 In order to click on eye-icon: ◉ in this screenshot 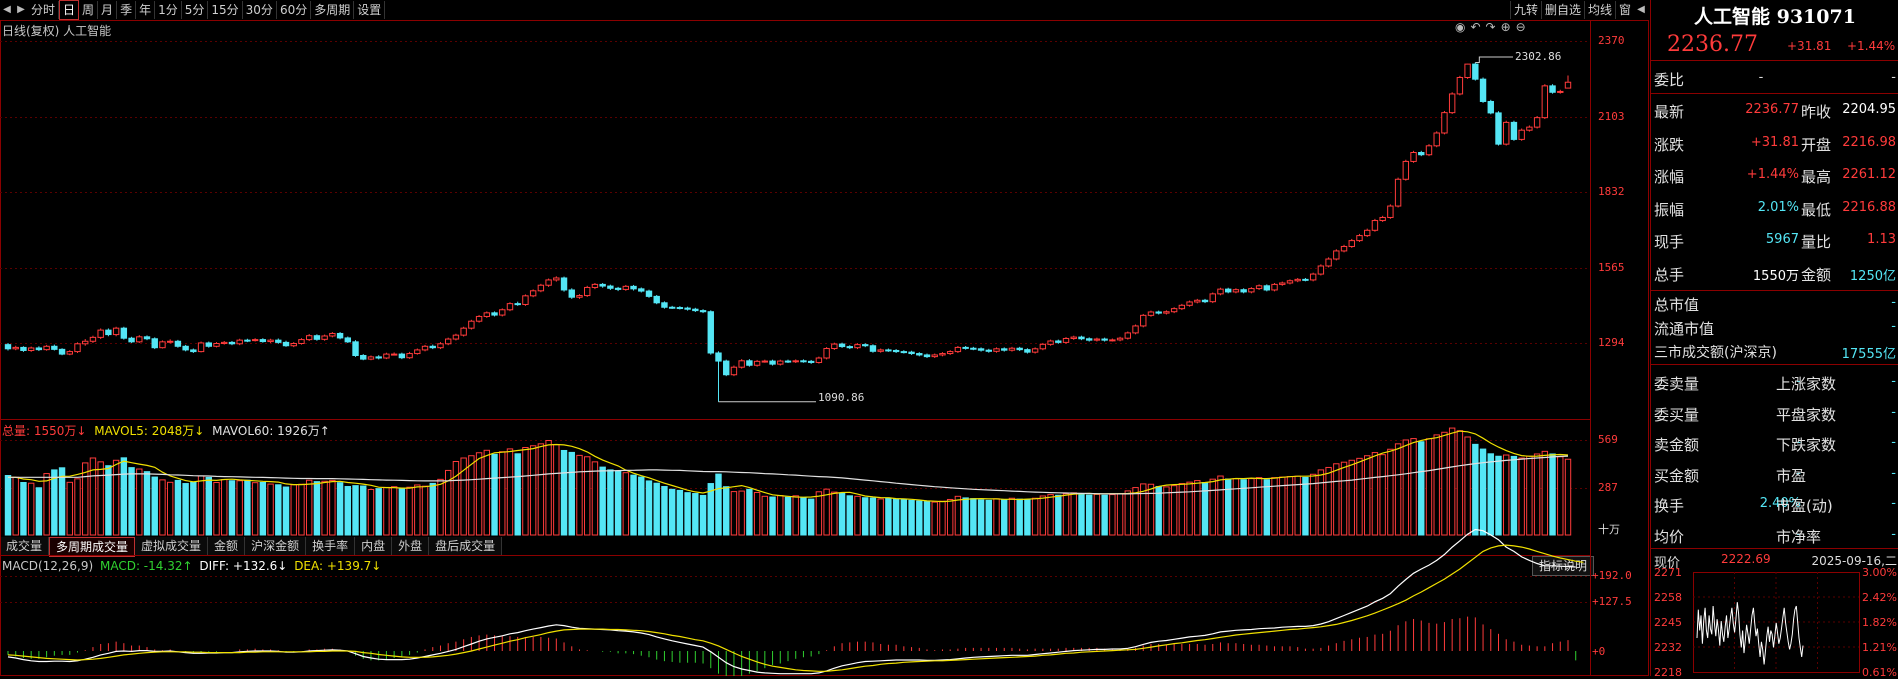, I will do `click(1460, 27)`.